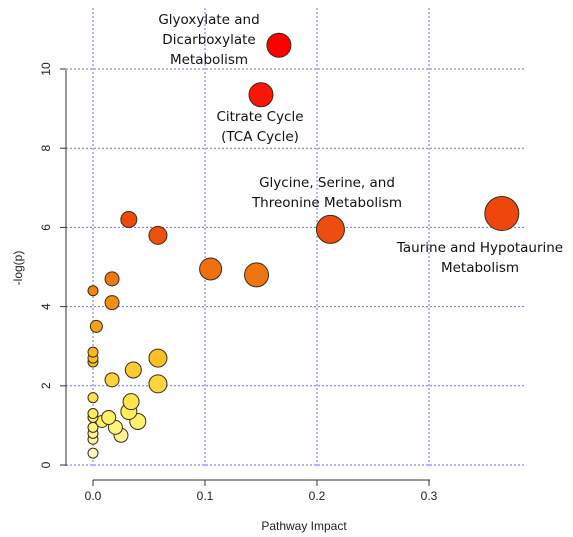  What do you see at coordinates (326, 193) in the screenshot?
I see `annotation-label: Glycine, Serine, and Threonine Metabolism` at bounding box center [326, 193].